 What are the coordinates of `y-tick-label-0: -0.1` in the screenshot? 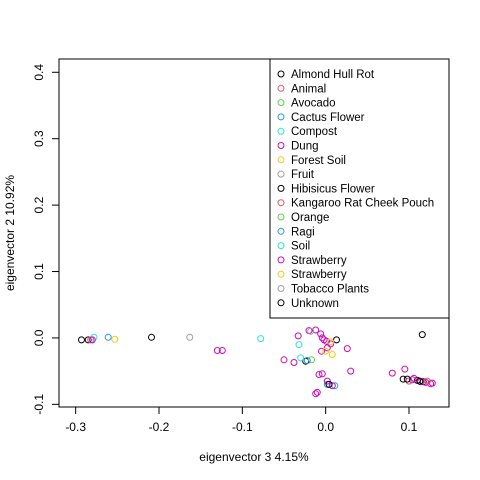 It's located at (39, 404).